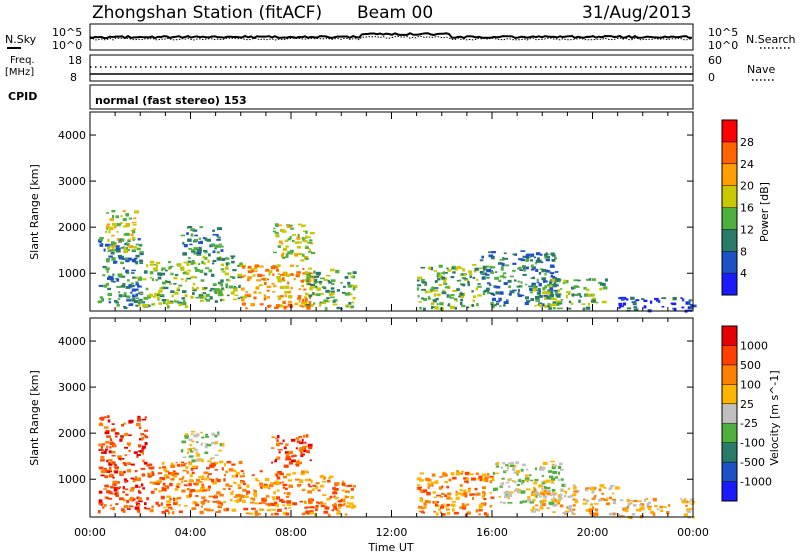 This screenshot has width=800, height=554. Describe the element at coordinates (396, 467) in the screenshot. I see `velocity-heatmap` at that location.